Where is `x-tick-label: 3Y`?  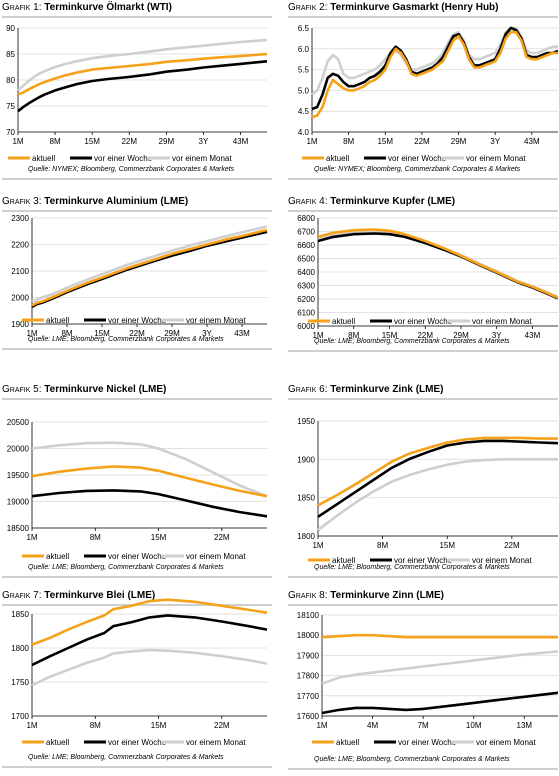
x-tick-label: 3Y is located at coordinates (204, 141).